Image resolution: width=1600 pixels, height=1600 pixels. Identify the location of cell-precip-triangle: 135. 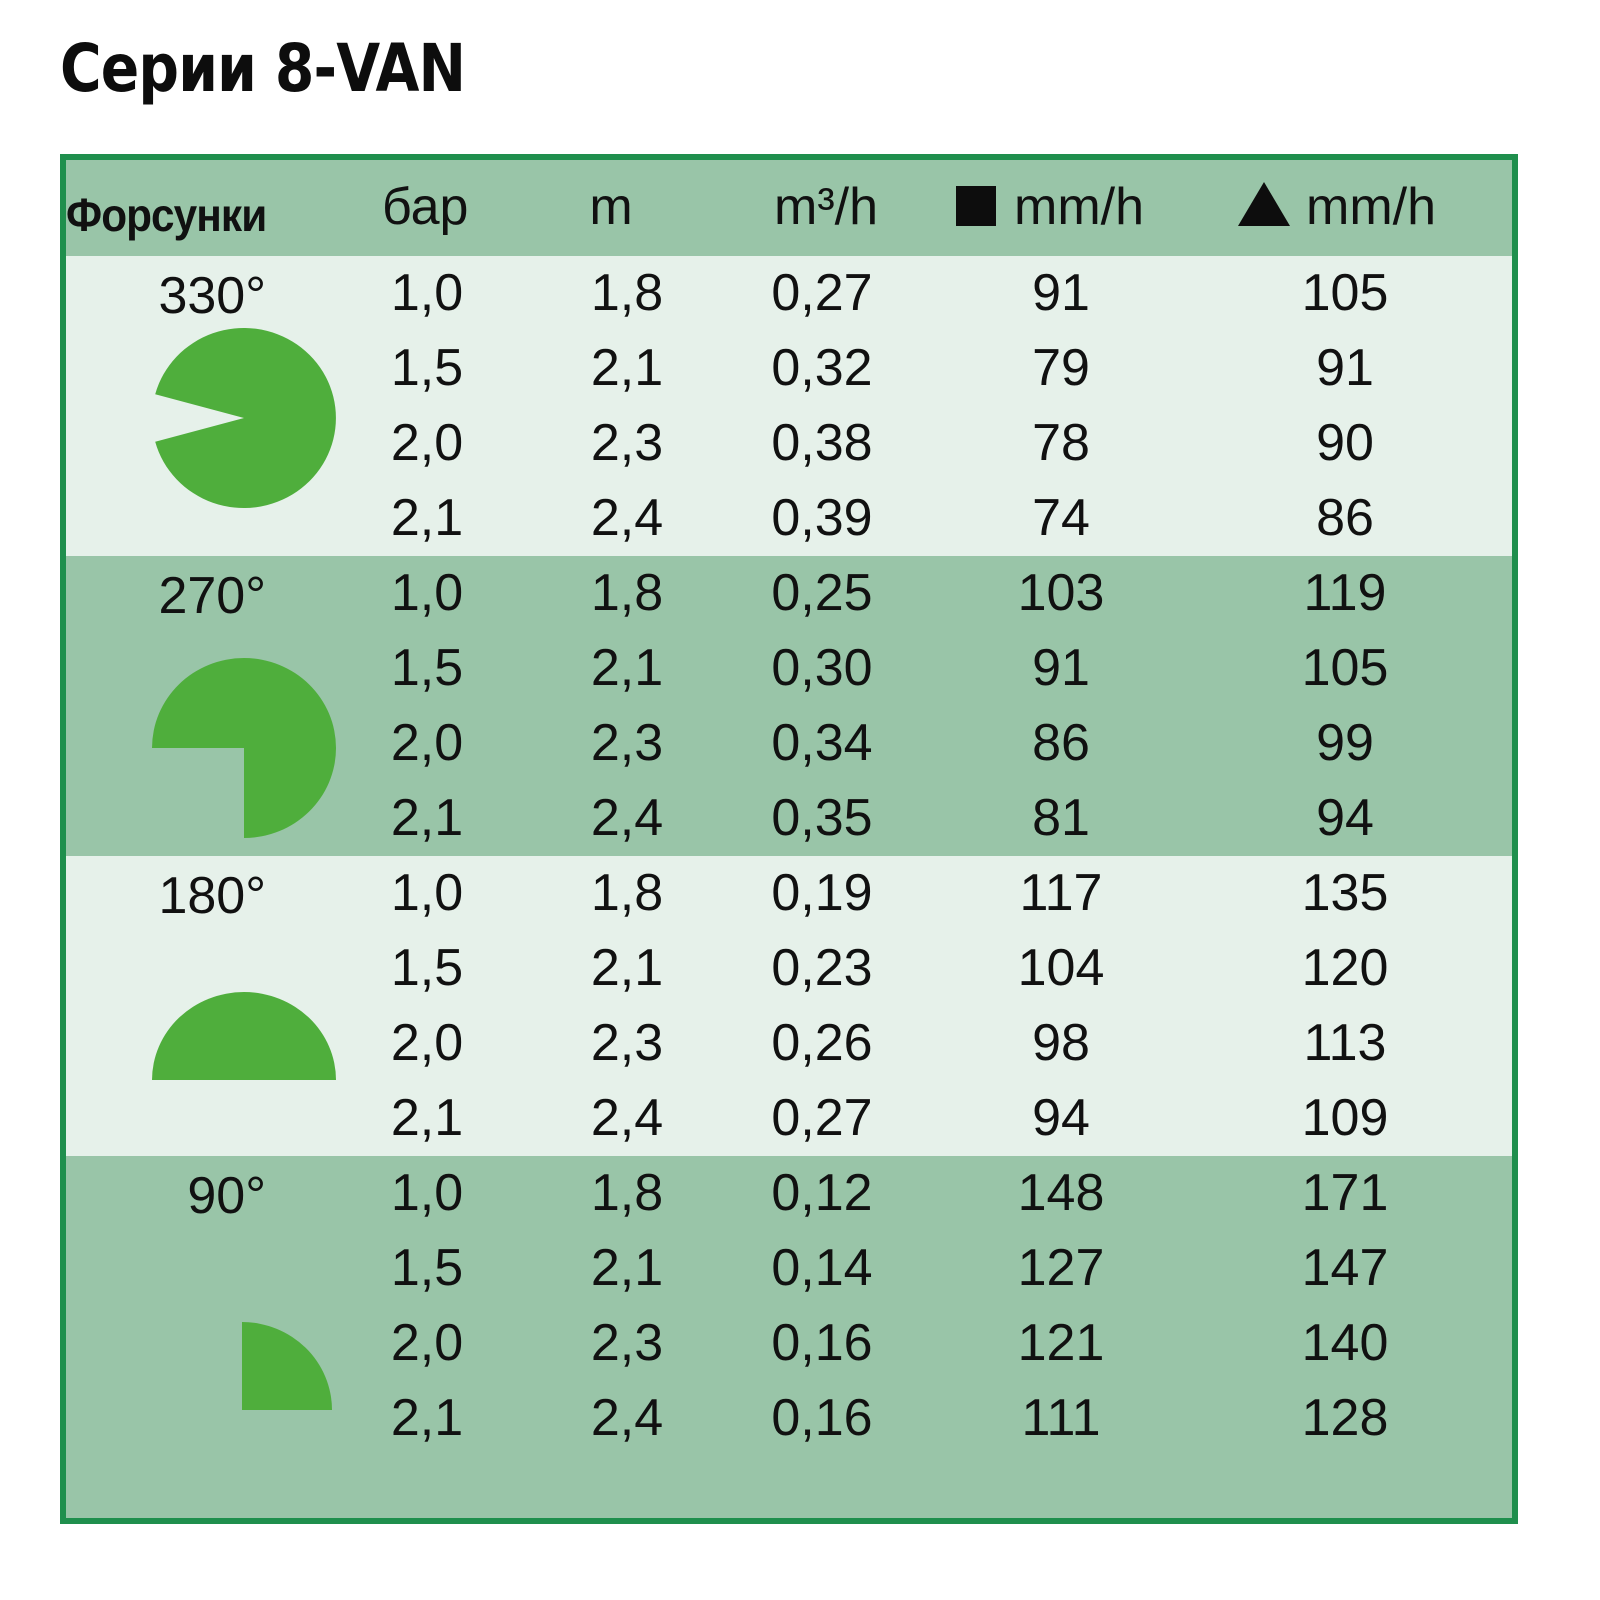
(1345, 893).